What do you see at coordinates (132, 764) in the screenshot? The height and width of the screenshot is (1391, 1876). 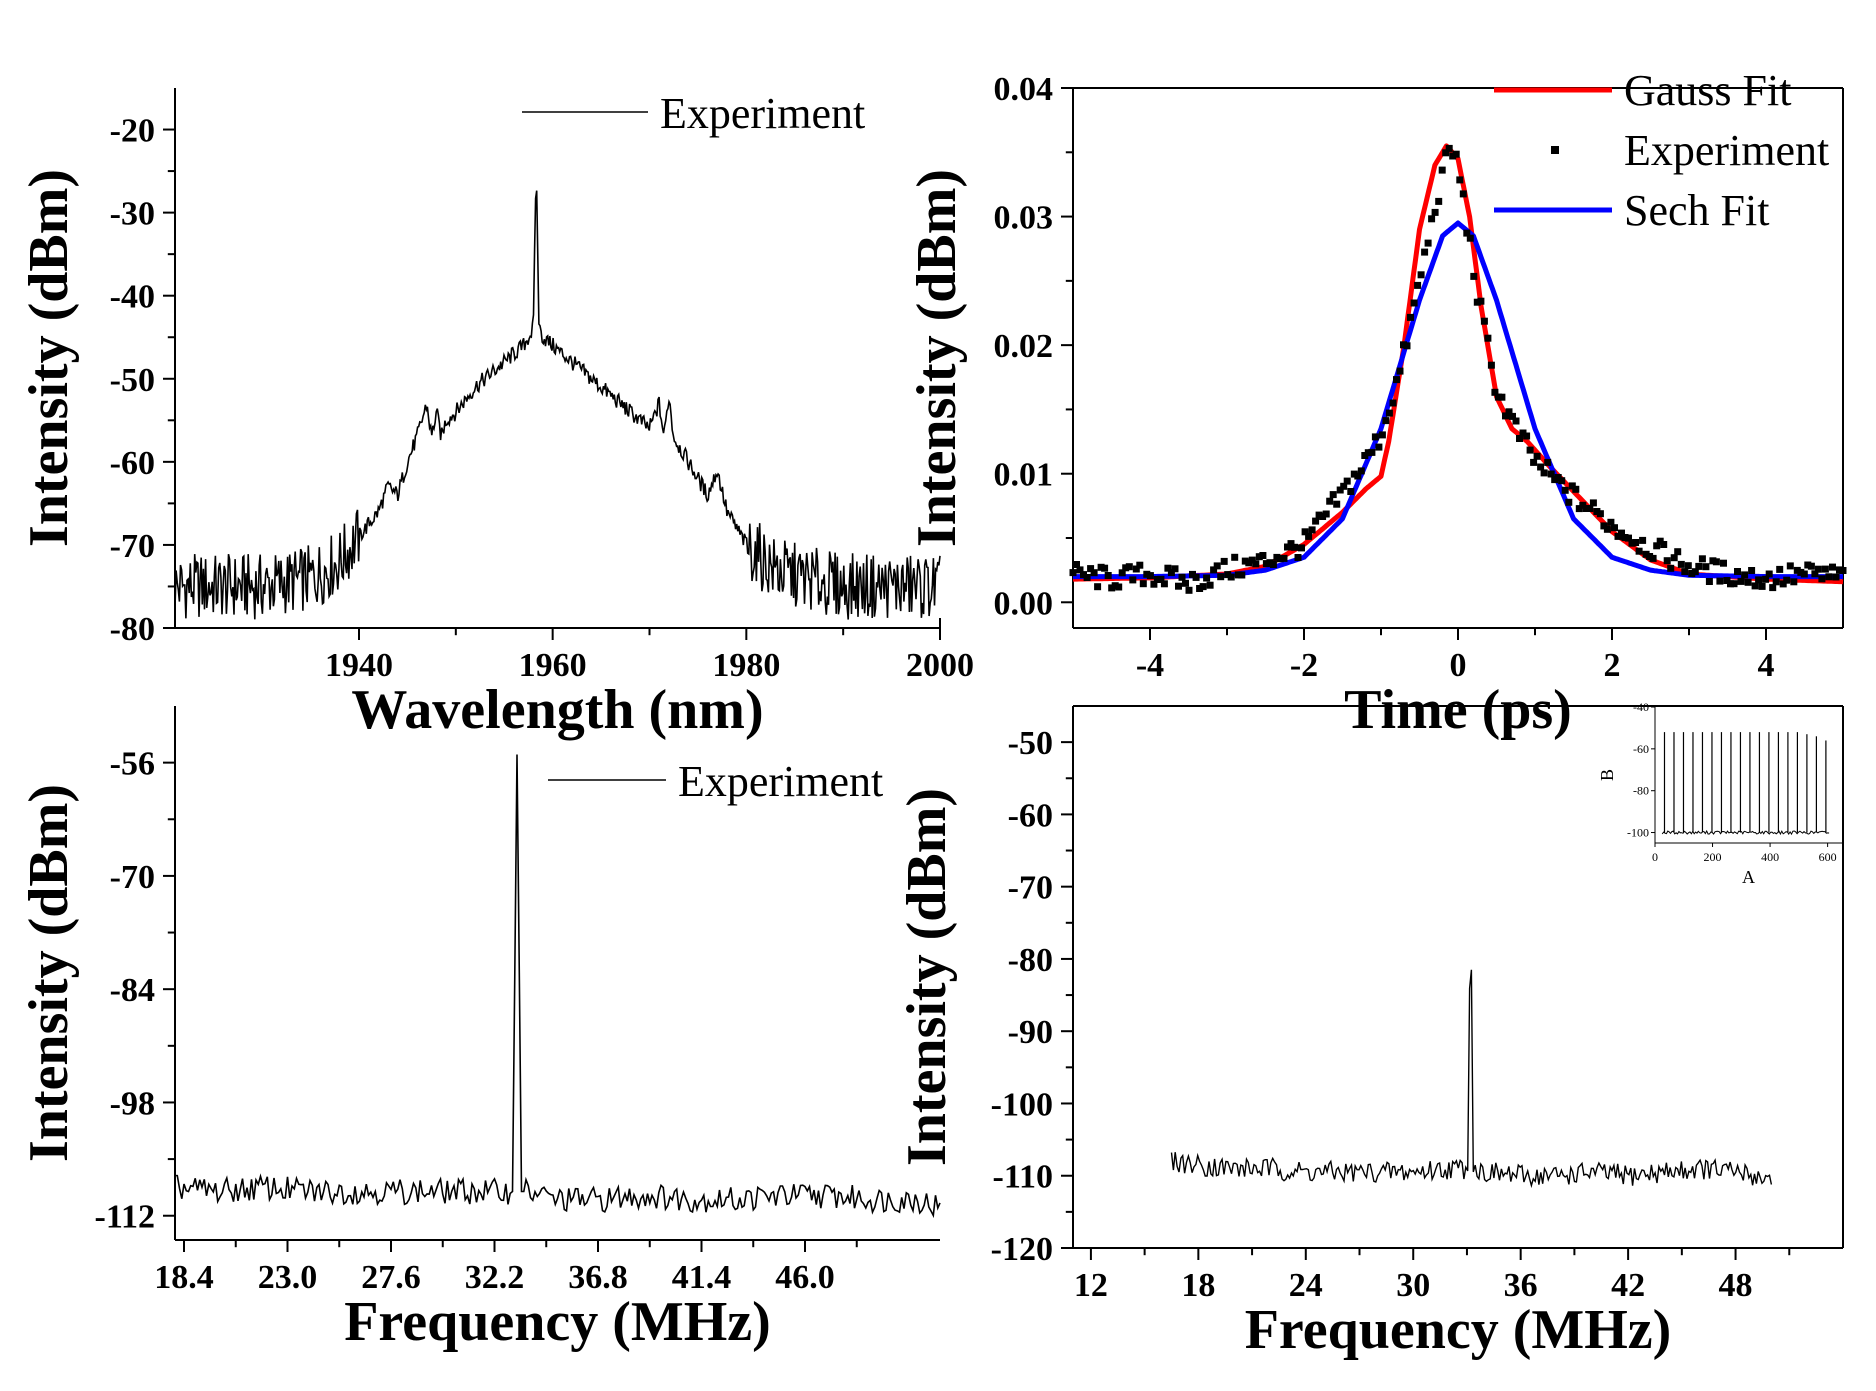 I see `y-tick-label: -56` at bounding box center [132, 764].